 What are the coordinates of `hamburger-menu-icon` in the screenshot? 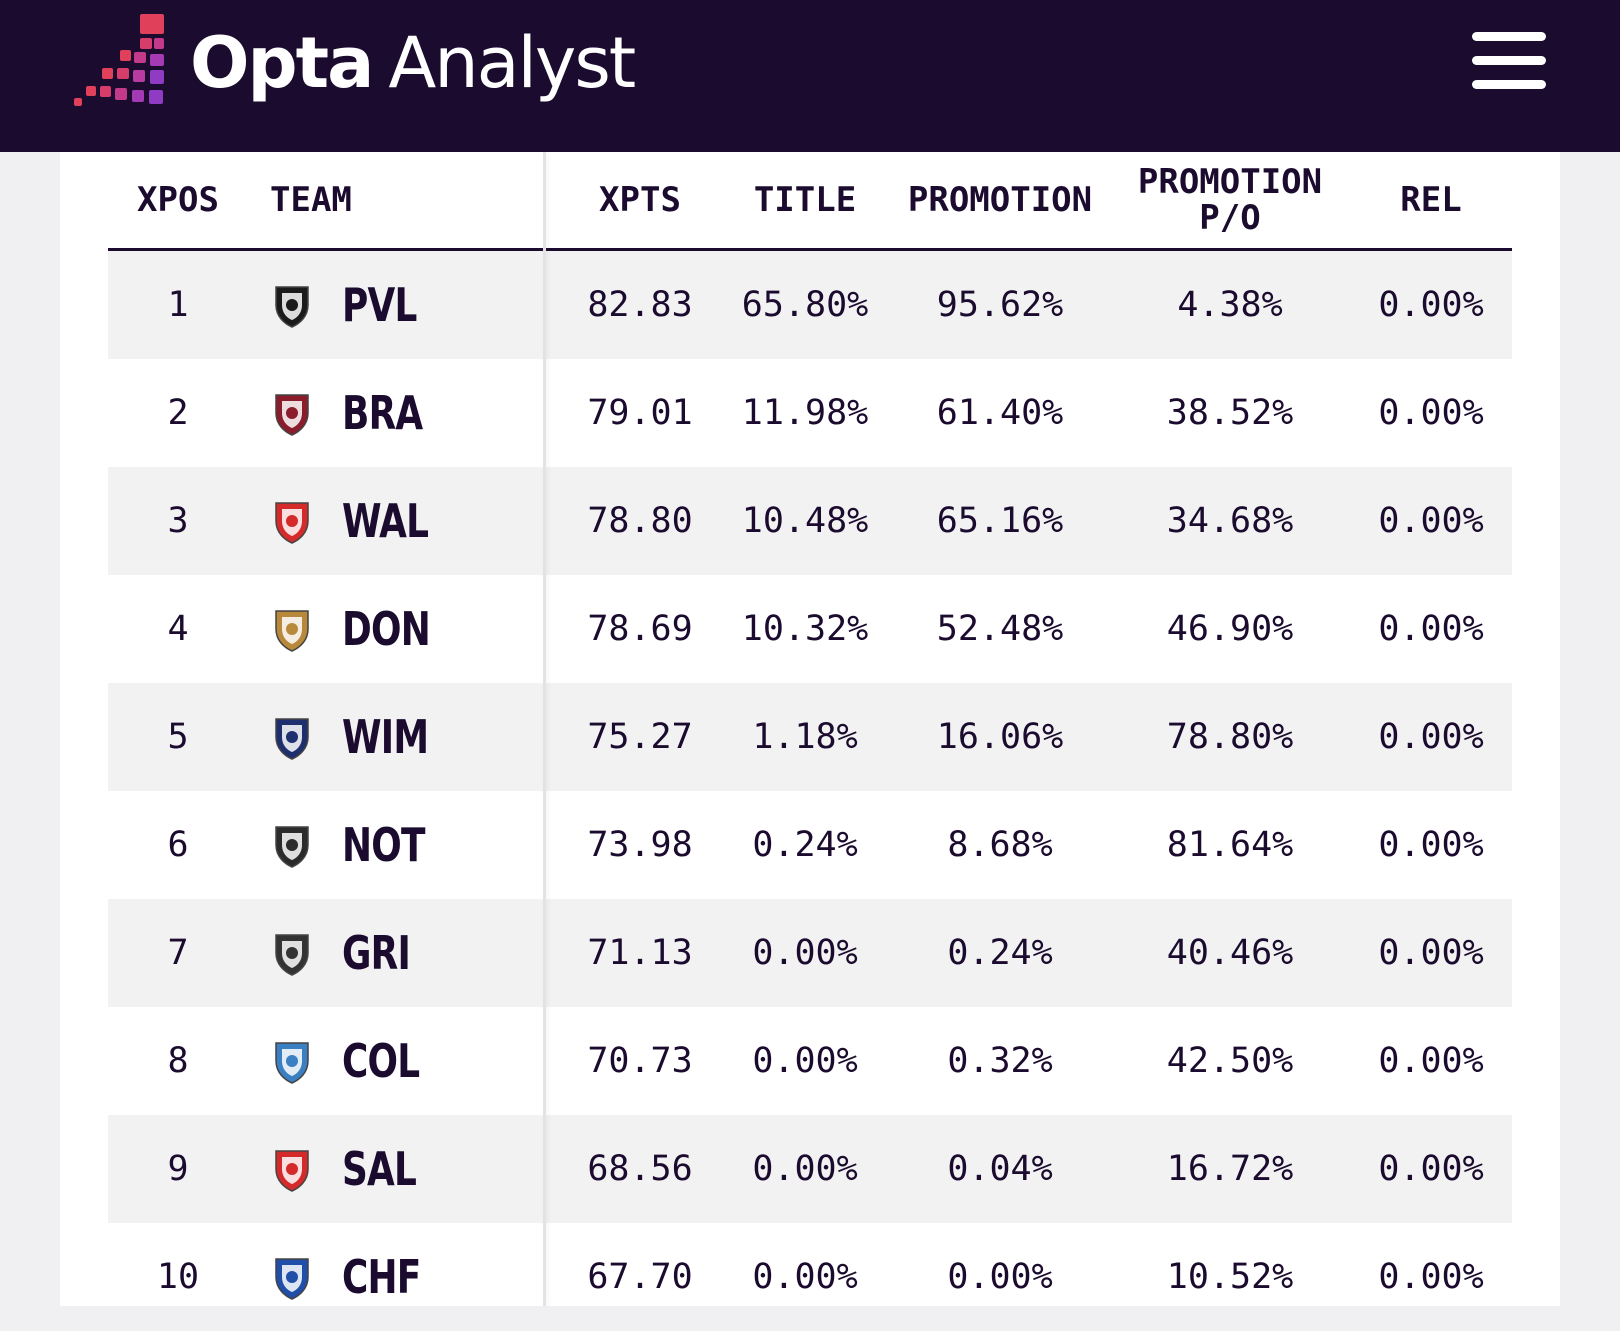 It's located at (1509, 61).